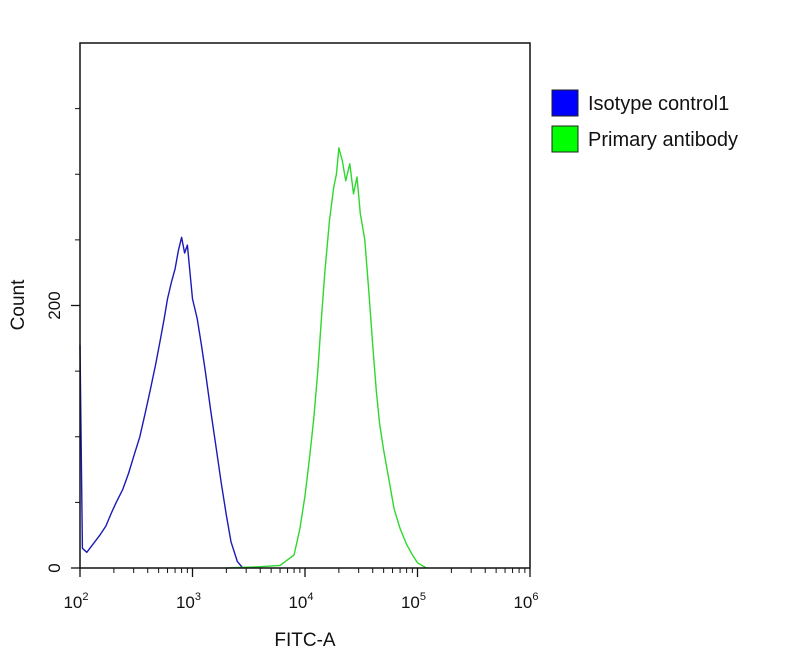 Image resolution: width=800 pixels, height=656 pixels. I want to click on x-axis: 10² 10³ 10⁴ 10⁵ 10⁶, so click(301, 590).